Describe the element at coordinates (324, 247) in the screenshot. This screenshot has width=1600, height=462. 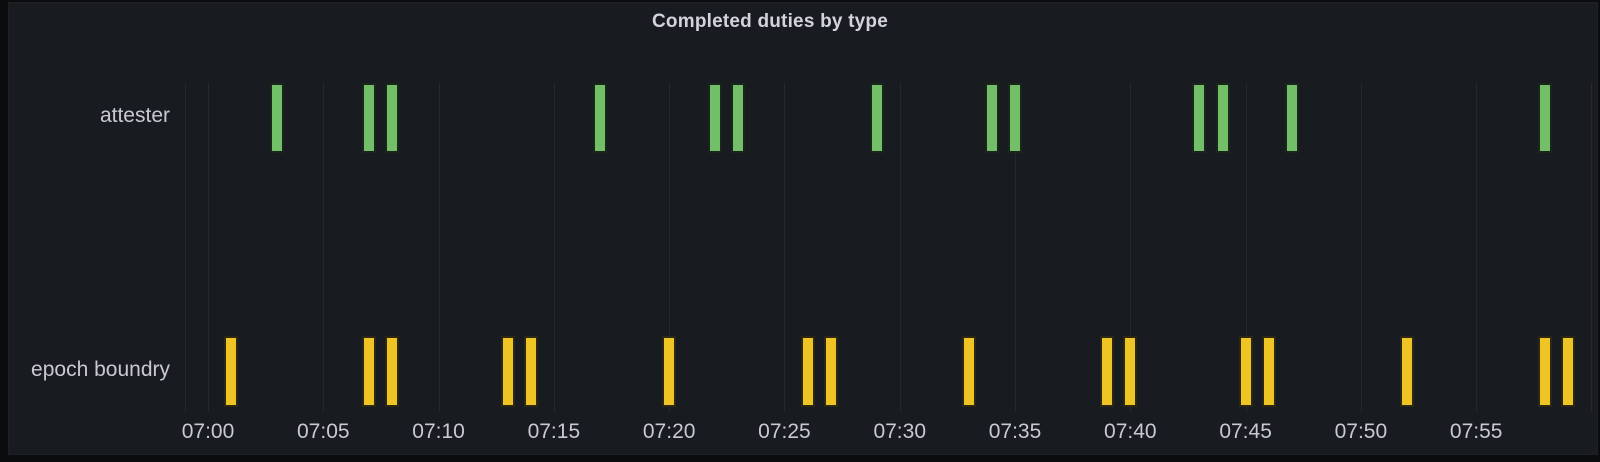
I see `gridline-07:05` at that location.